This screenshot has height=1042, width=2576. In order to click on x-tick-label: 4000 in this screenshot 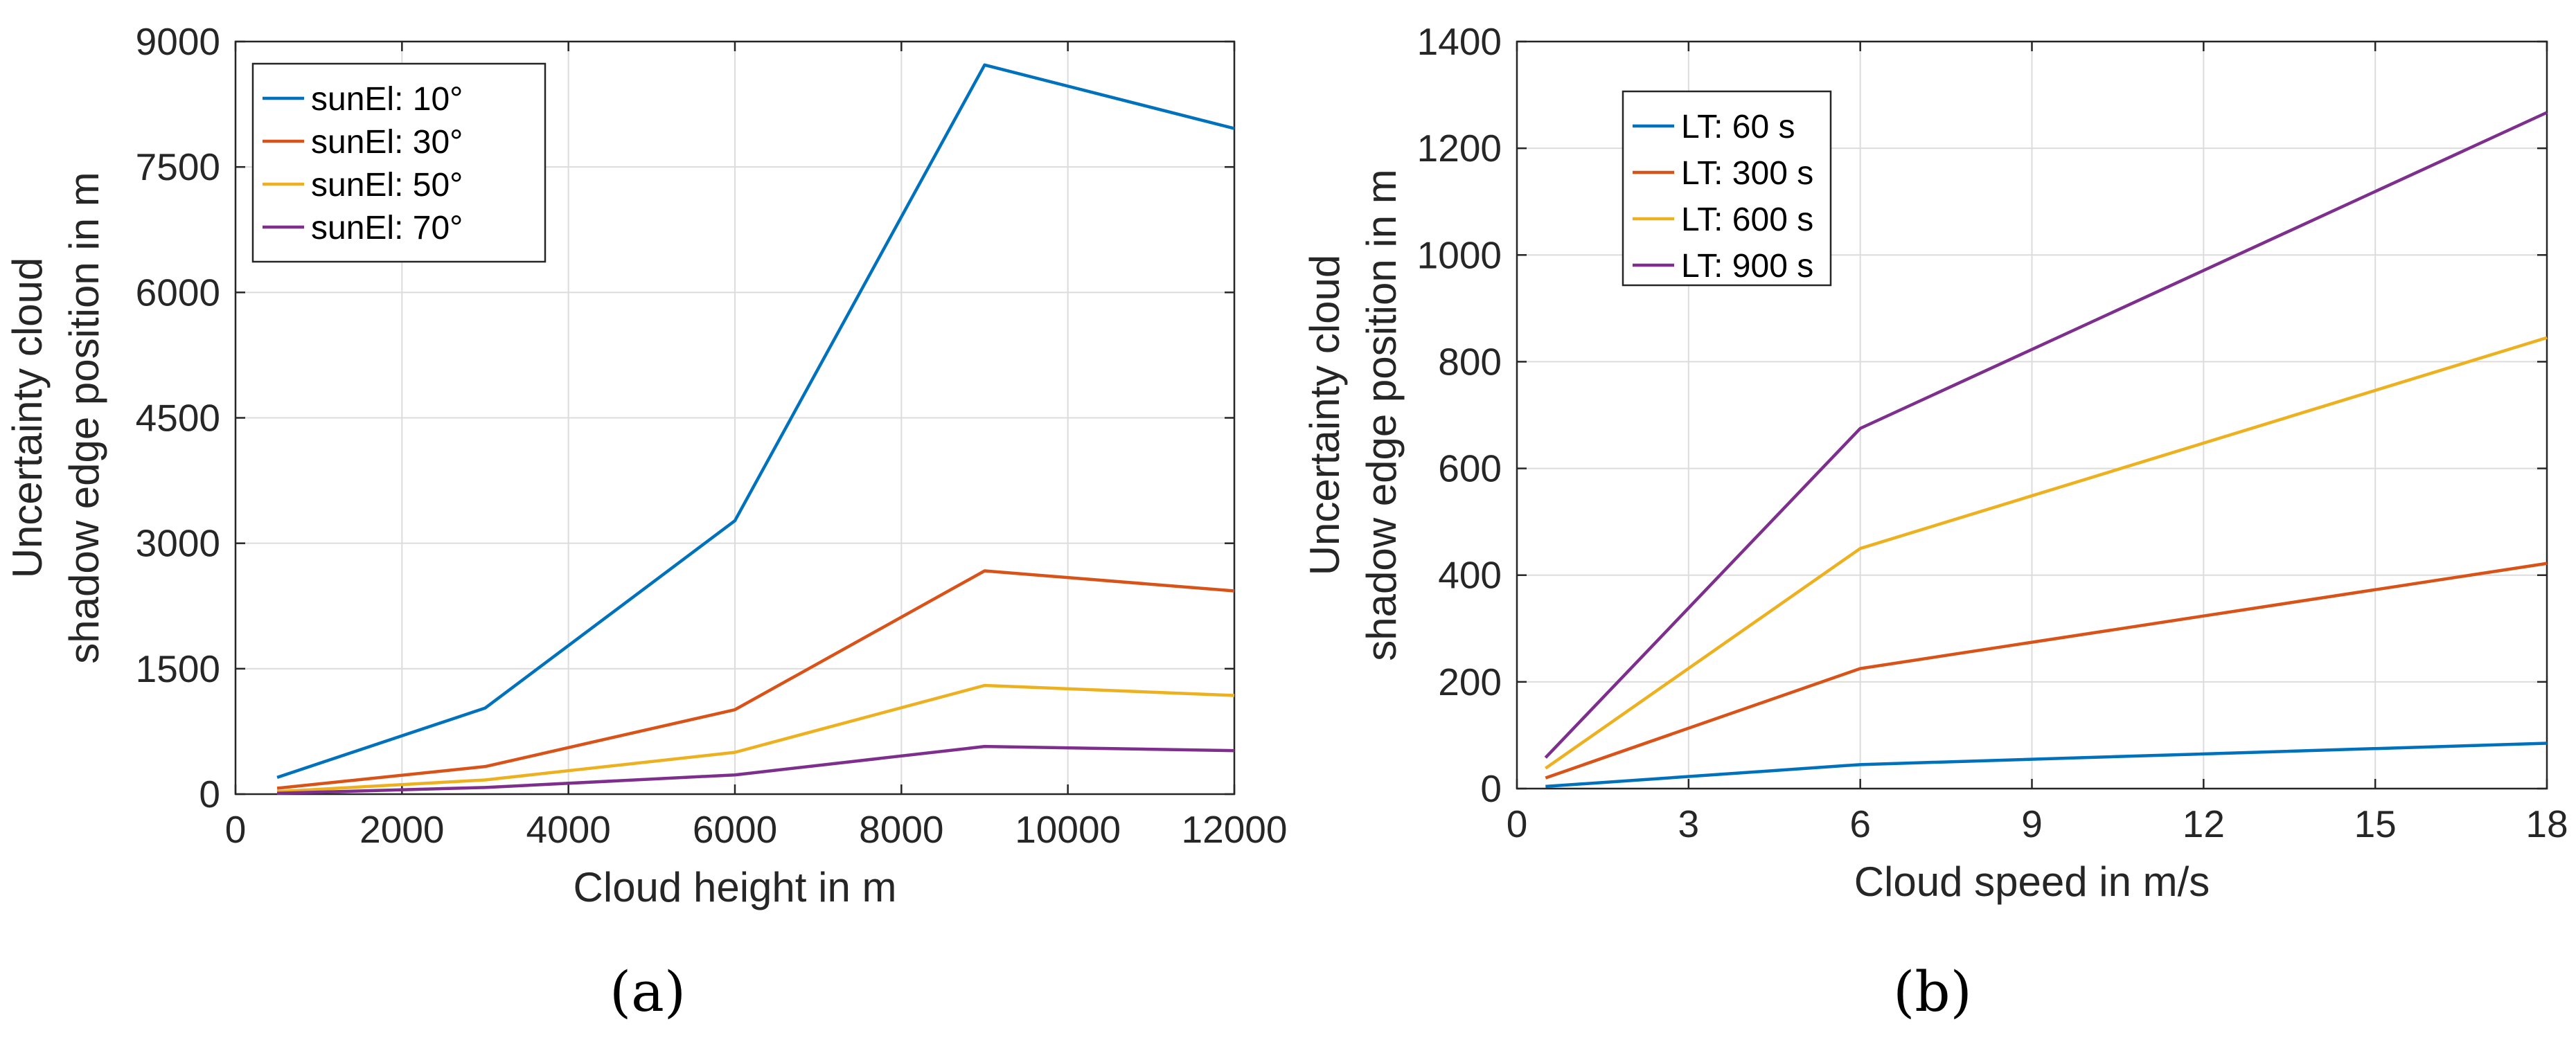, I will do `click(568, 830)`.